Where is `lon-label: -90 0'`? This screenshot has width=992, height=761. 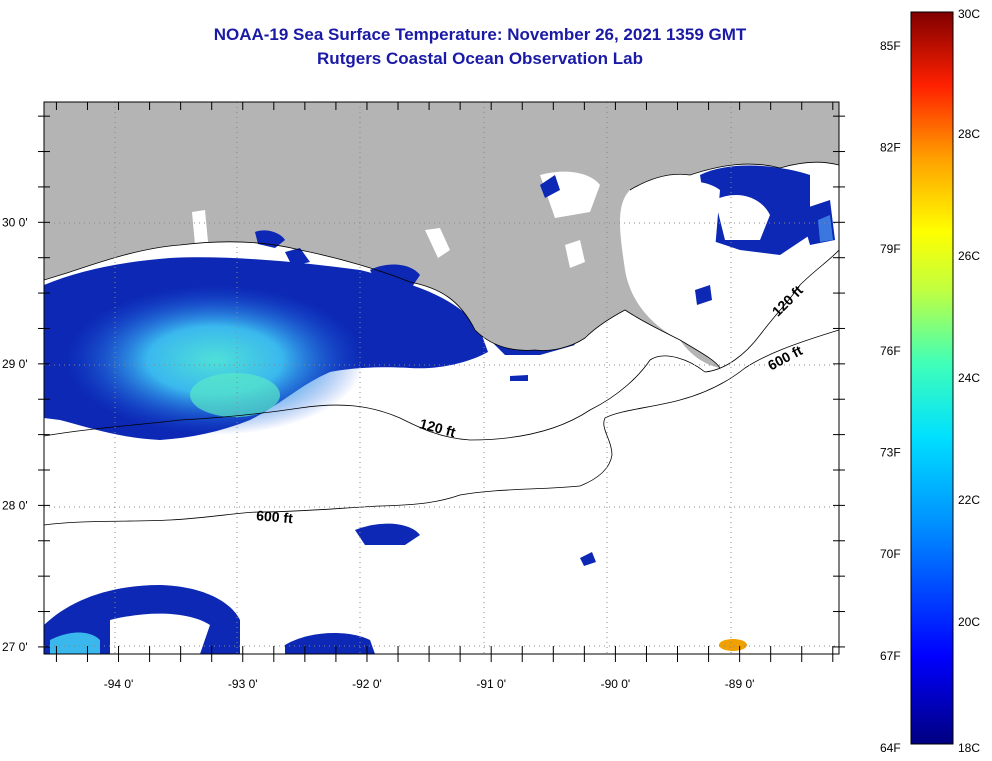 lon-label: -90 0' is located at coordinates (616, 684).